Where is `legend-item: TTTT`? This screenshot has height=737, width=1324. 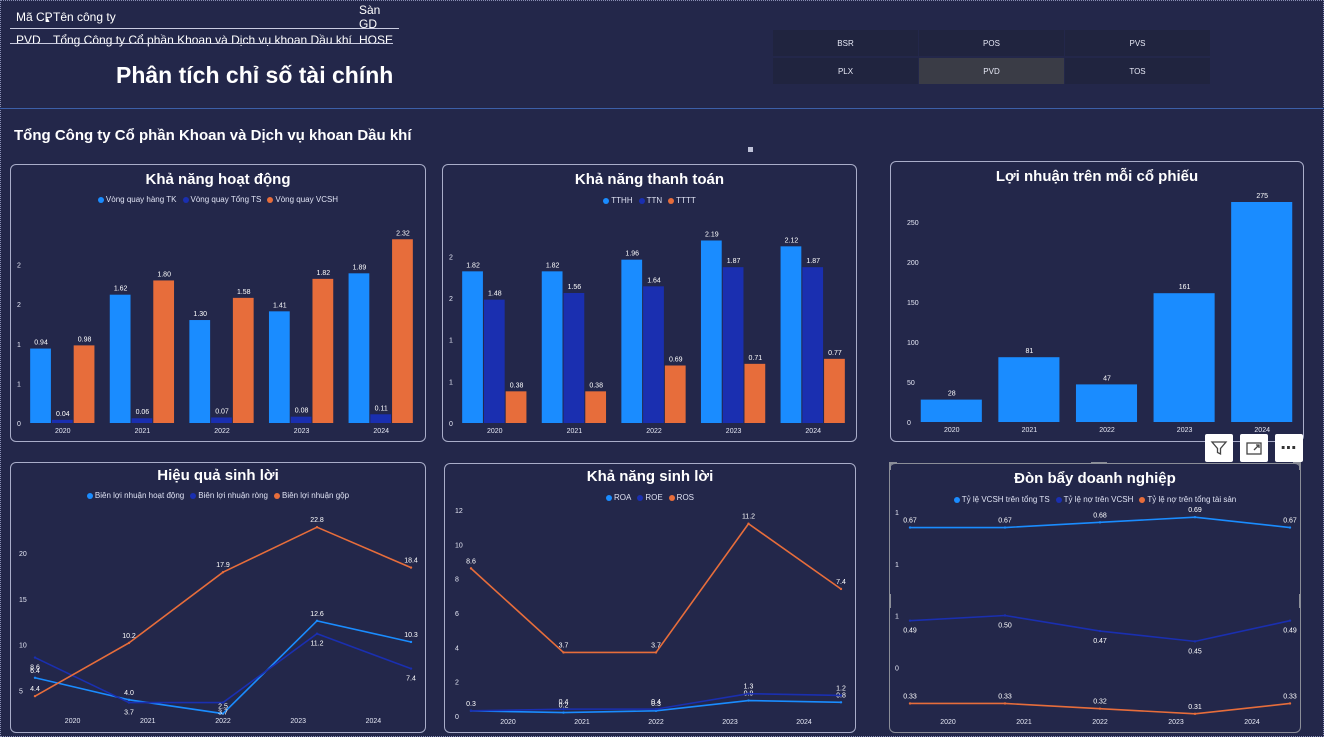 legend-item: TTTT is located at coordinates (682, 200).